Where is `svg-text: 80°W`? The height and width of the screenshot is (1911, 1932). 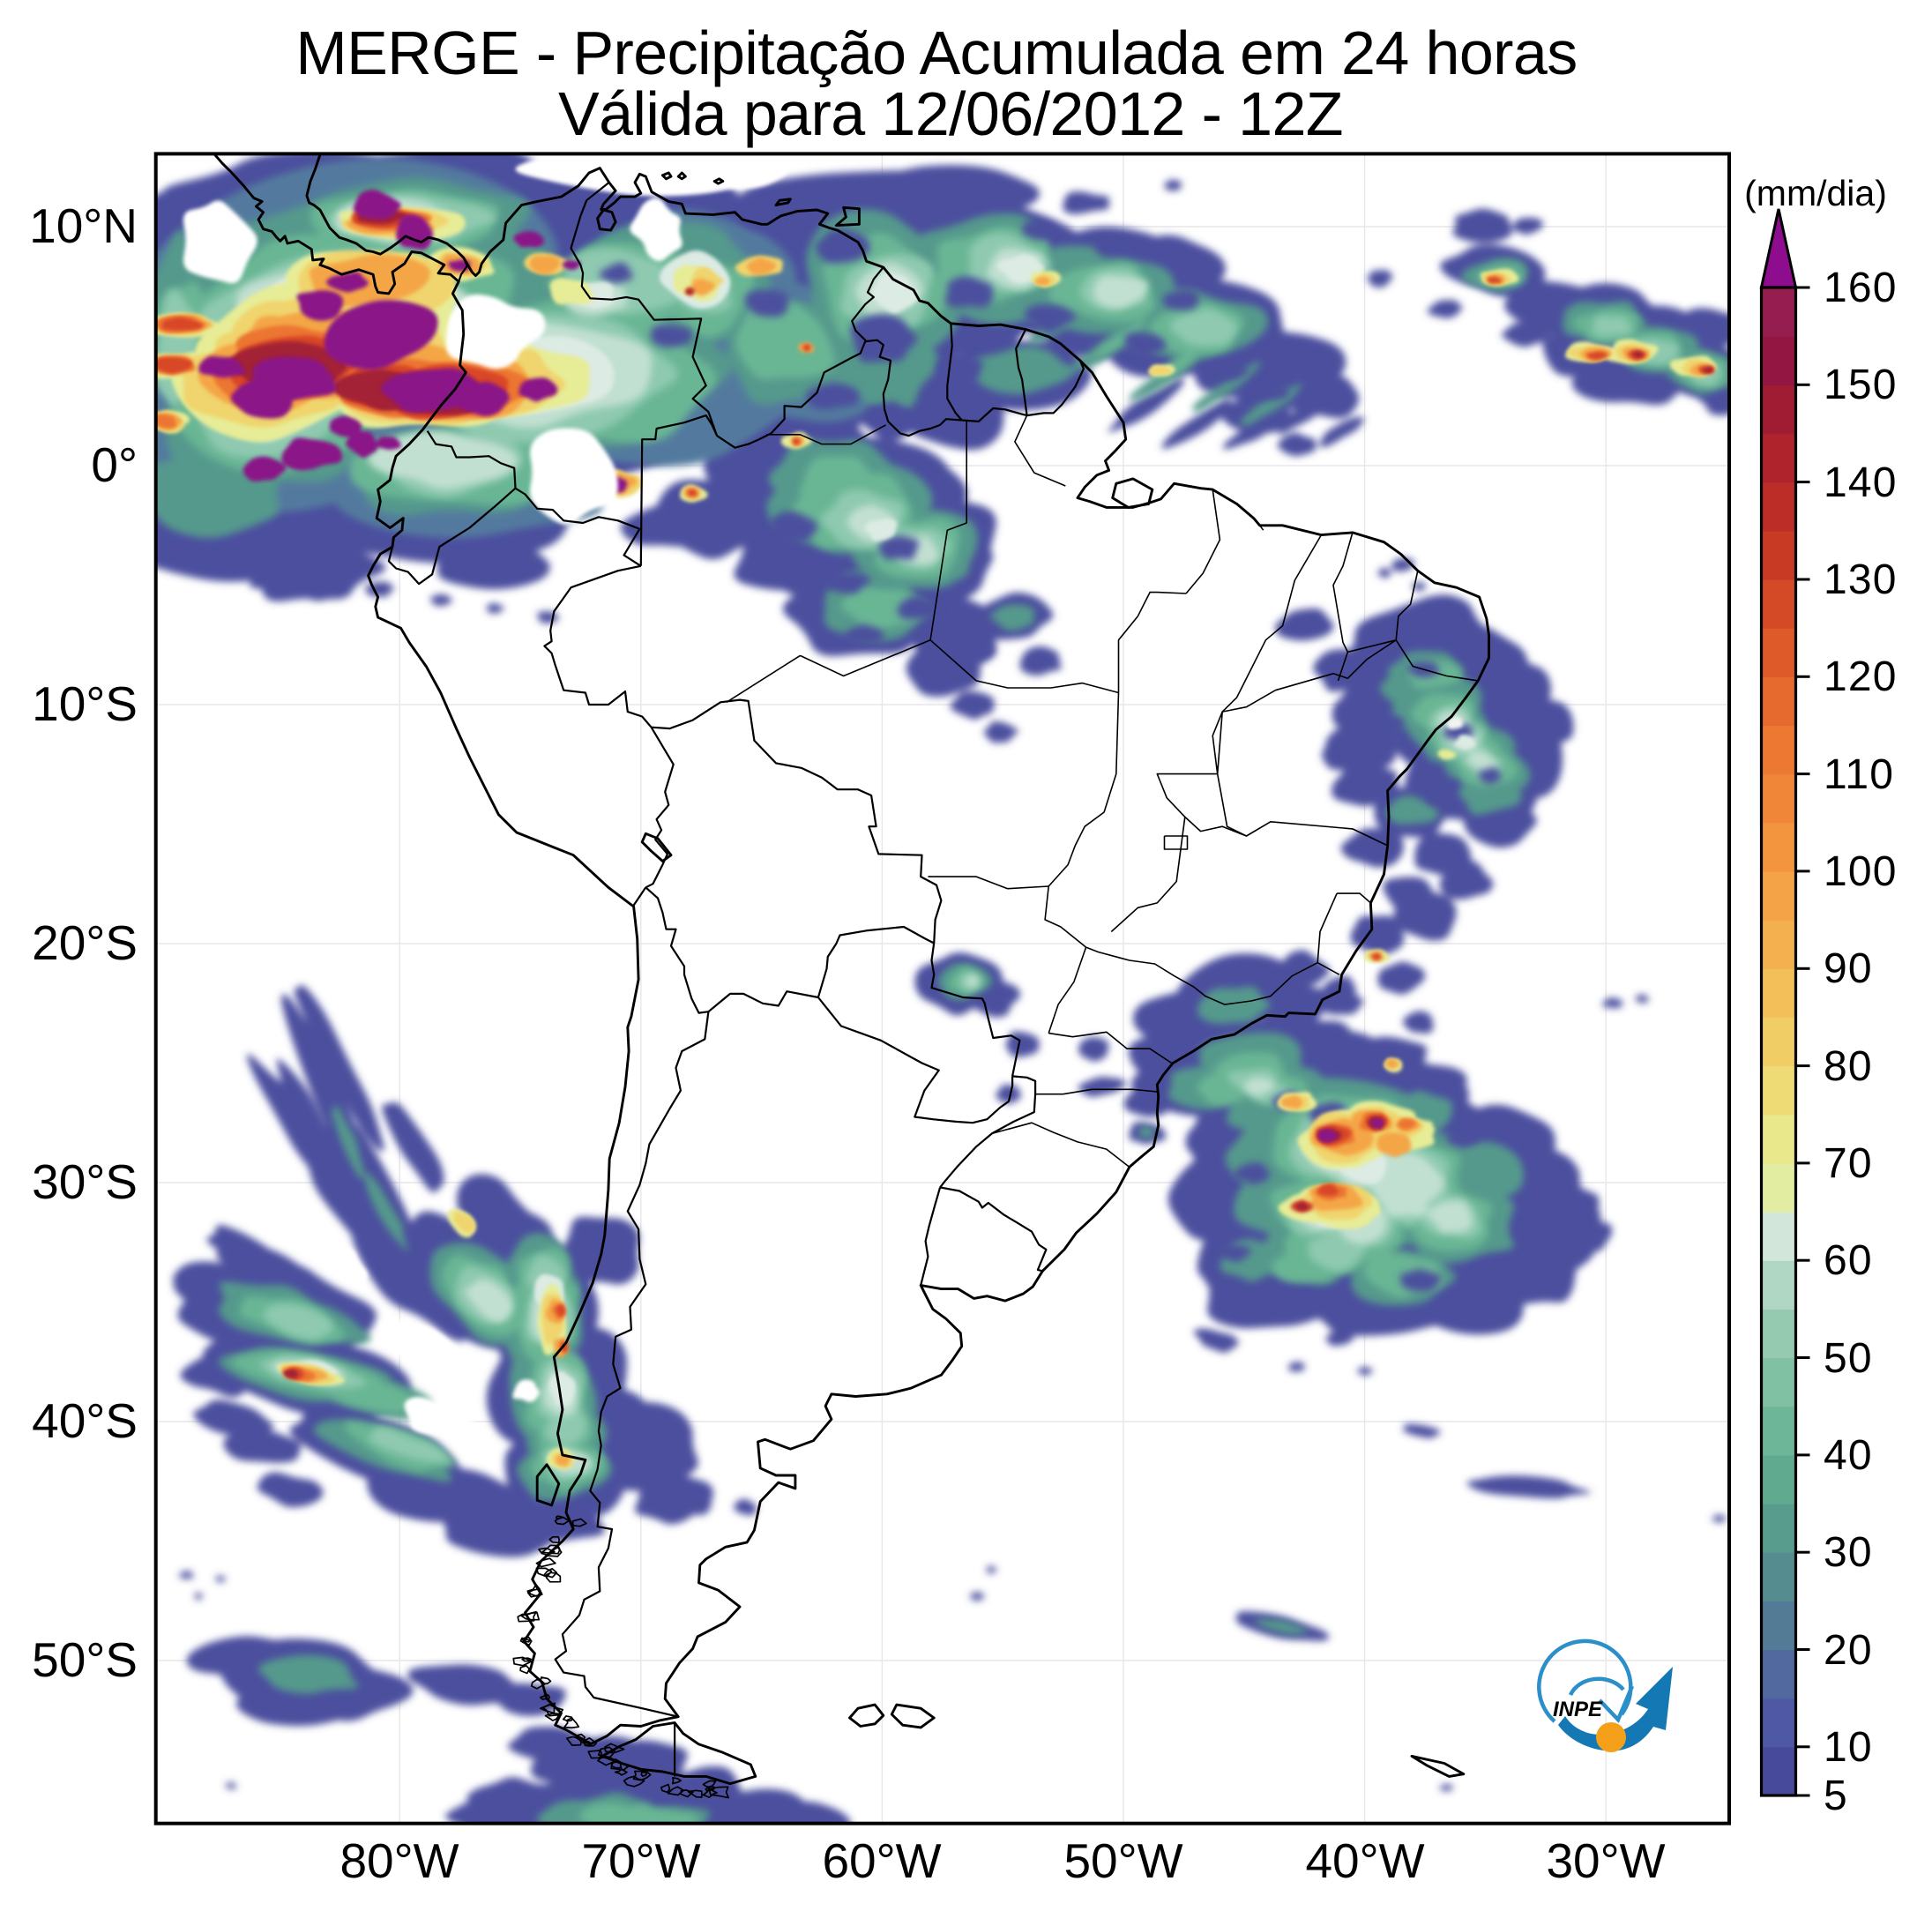 svg-text: 80°W is located at coordinates (399, 1860).